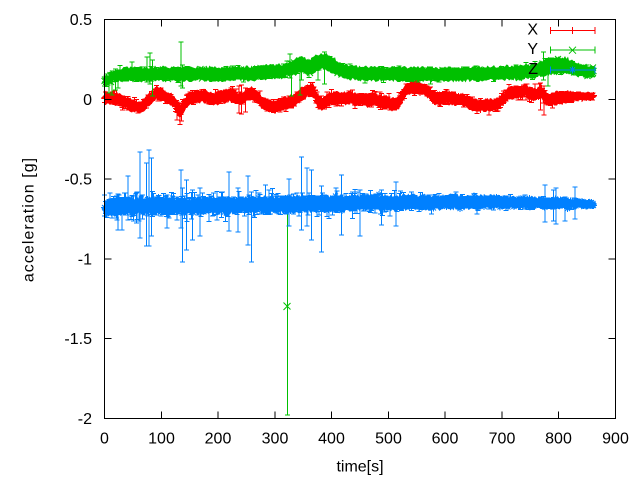 The image size is (640, 480). I want to click on svg-text: Z, so click(533, 69).